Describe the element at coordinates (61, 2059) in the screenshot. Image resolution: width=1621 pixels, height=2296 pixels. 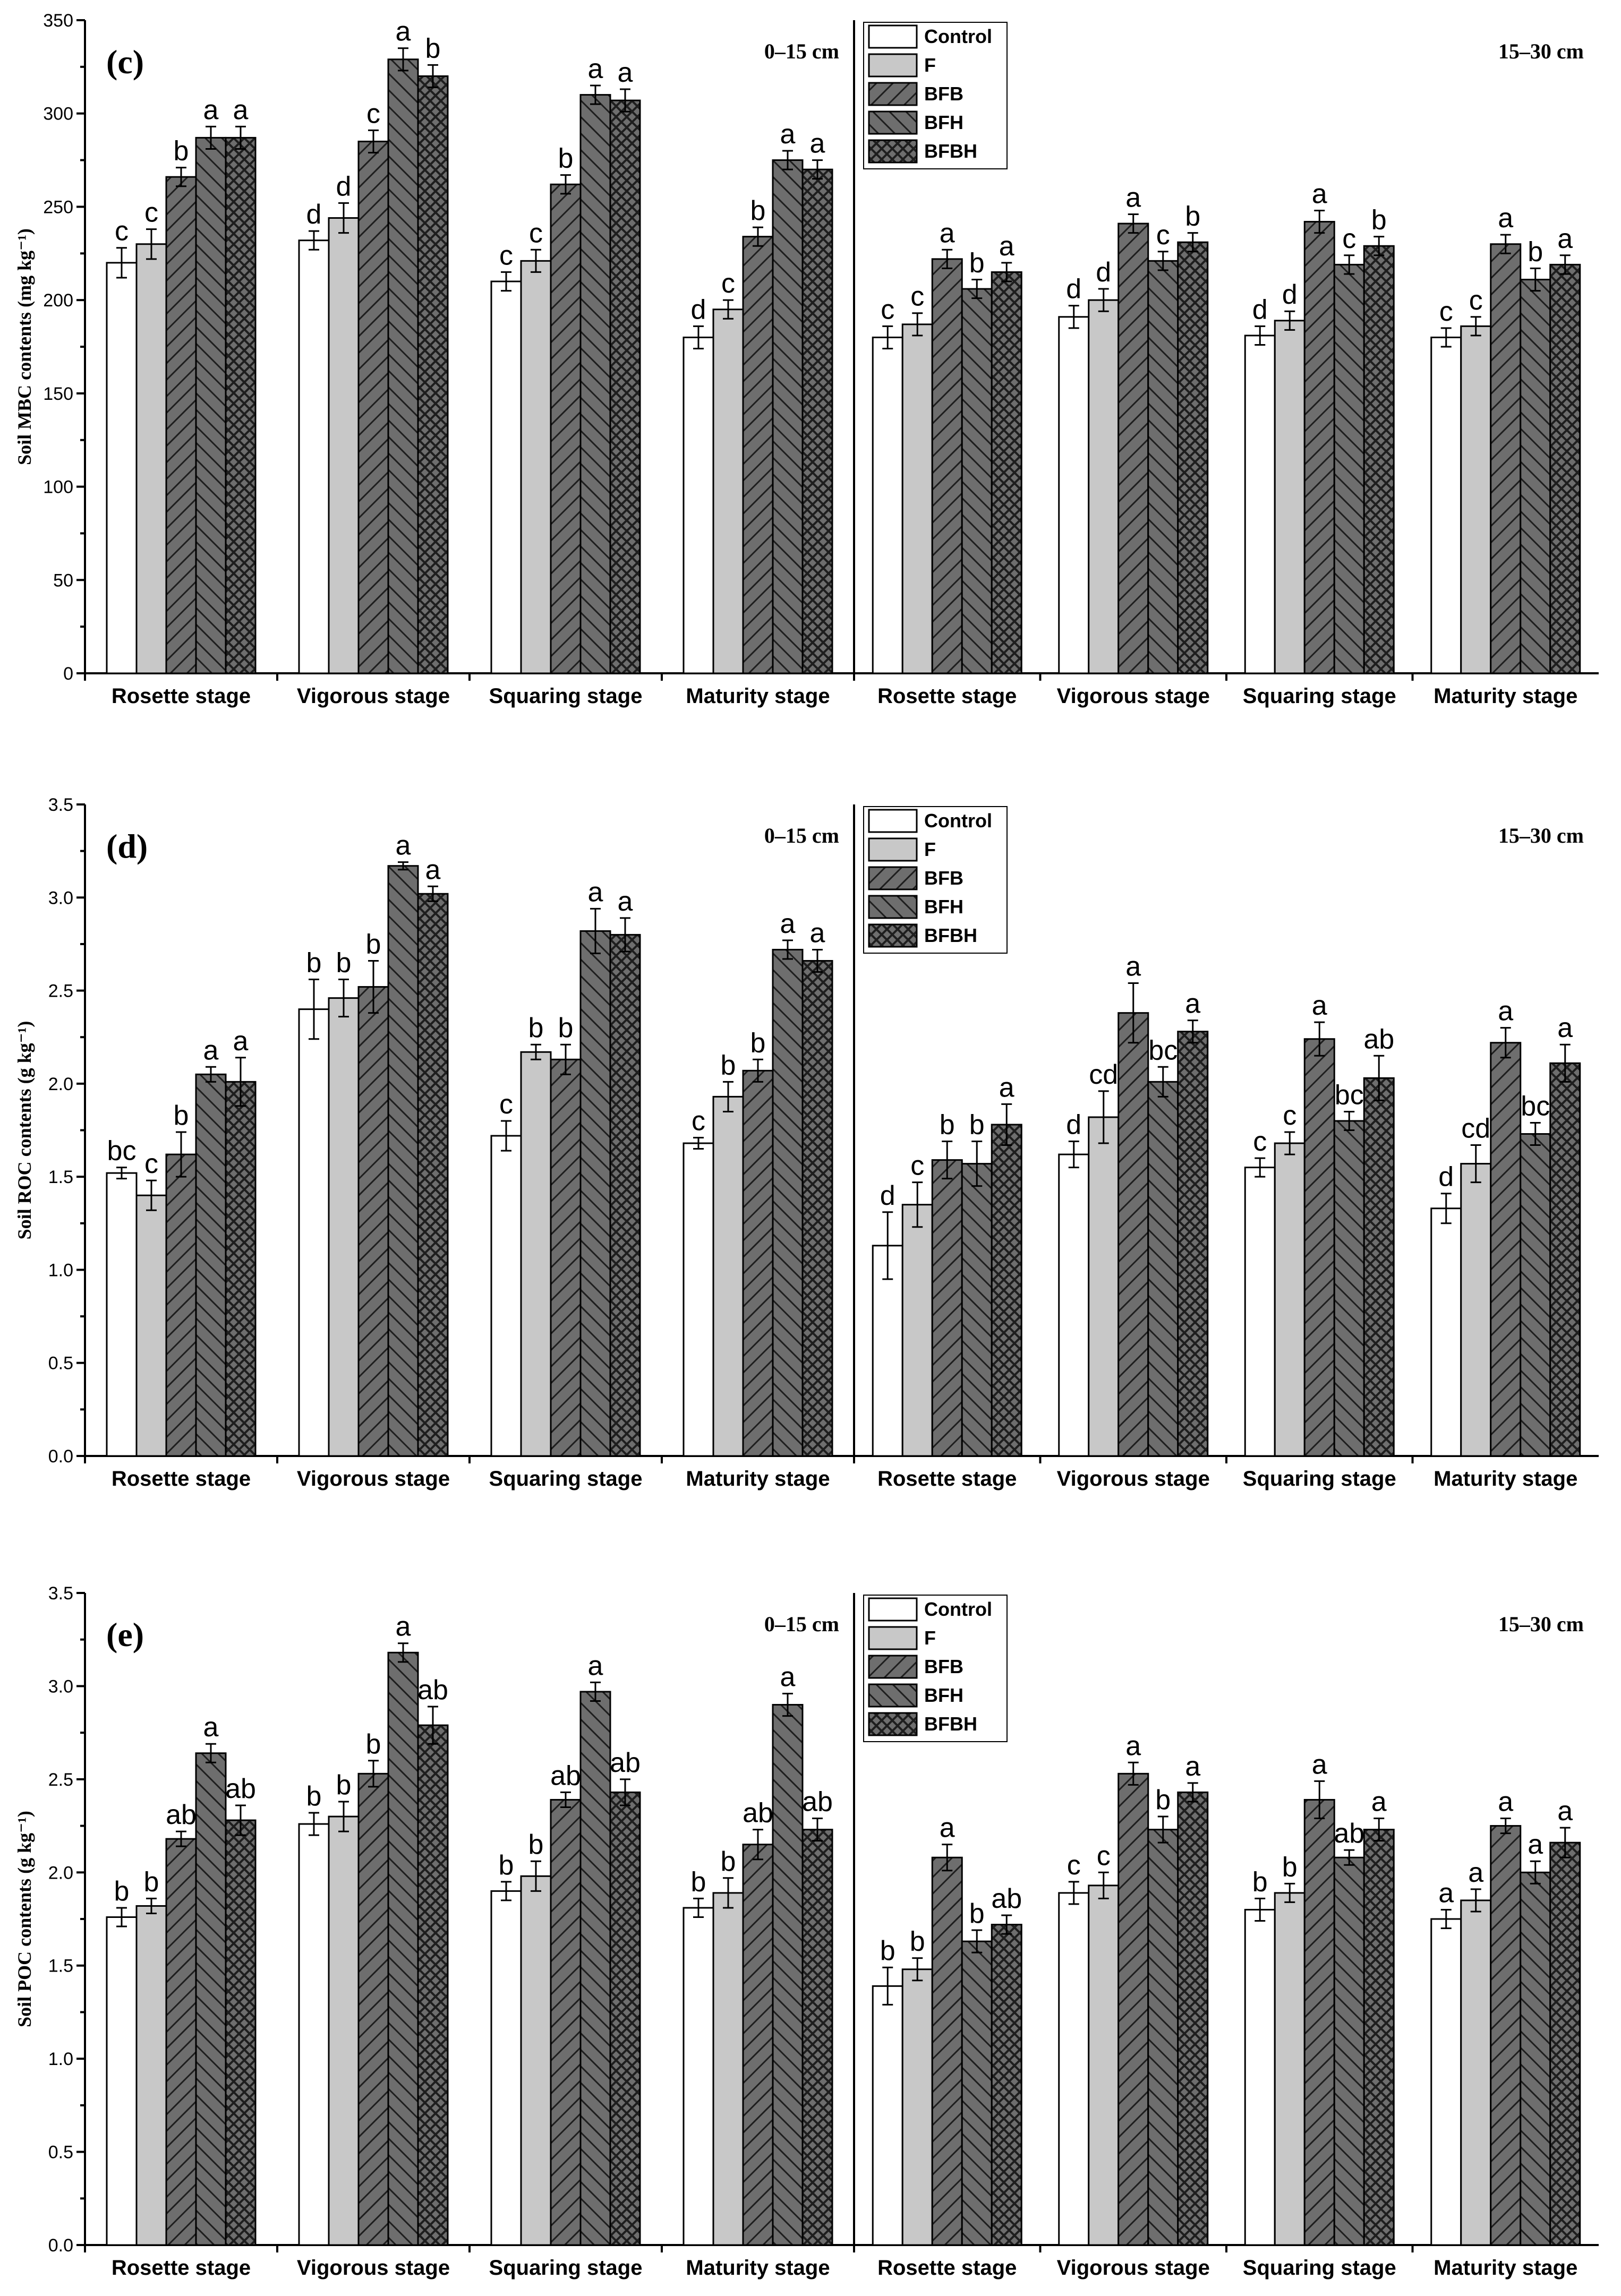
I see `y-tick-label: 1.0` at that location.